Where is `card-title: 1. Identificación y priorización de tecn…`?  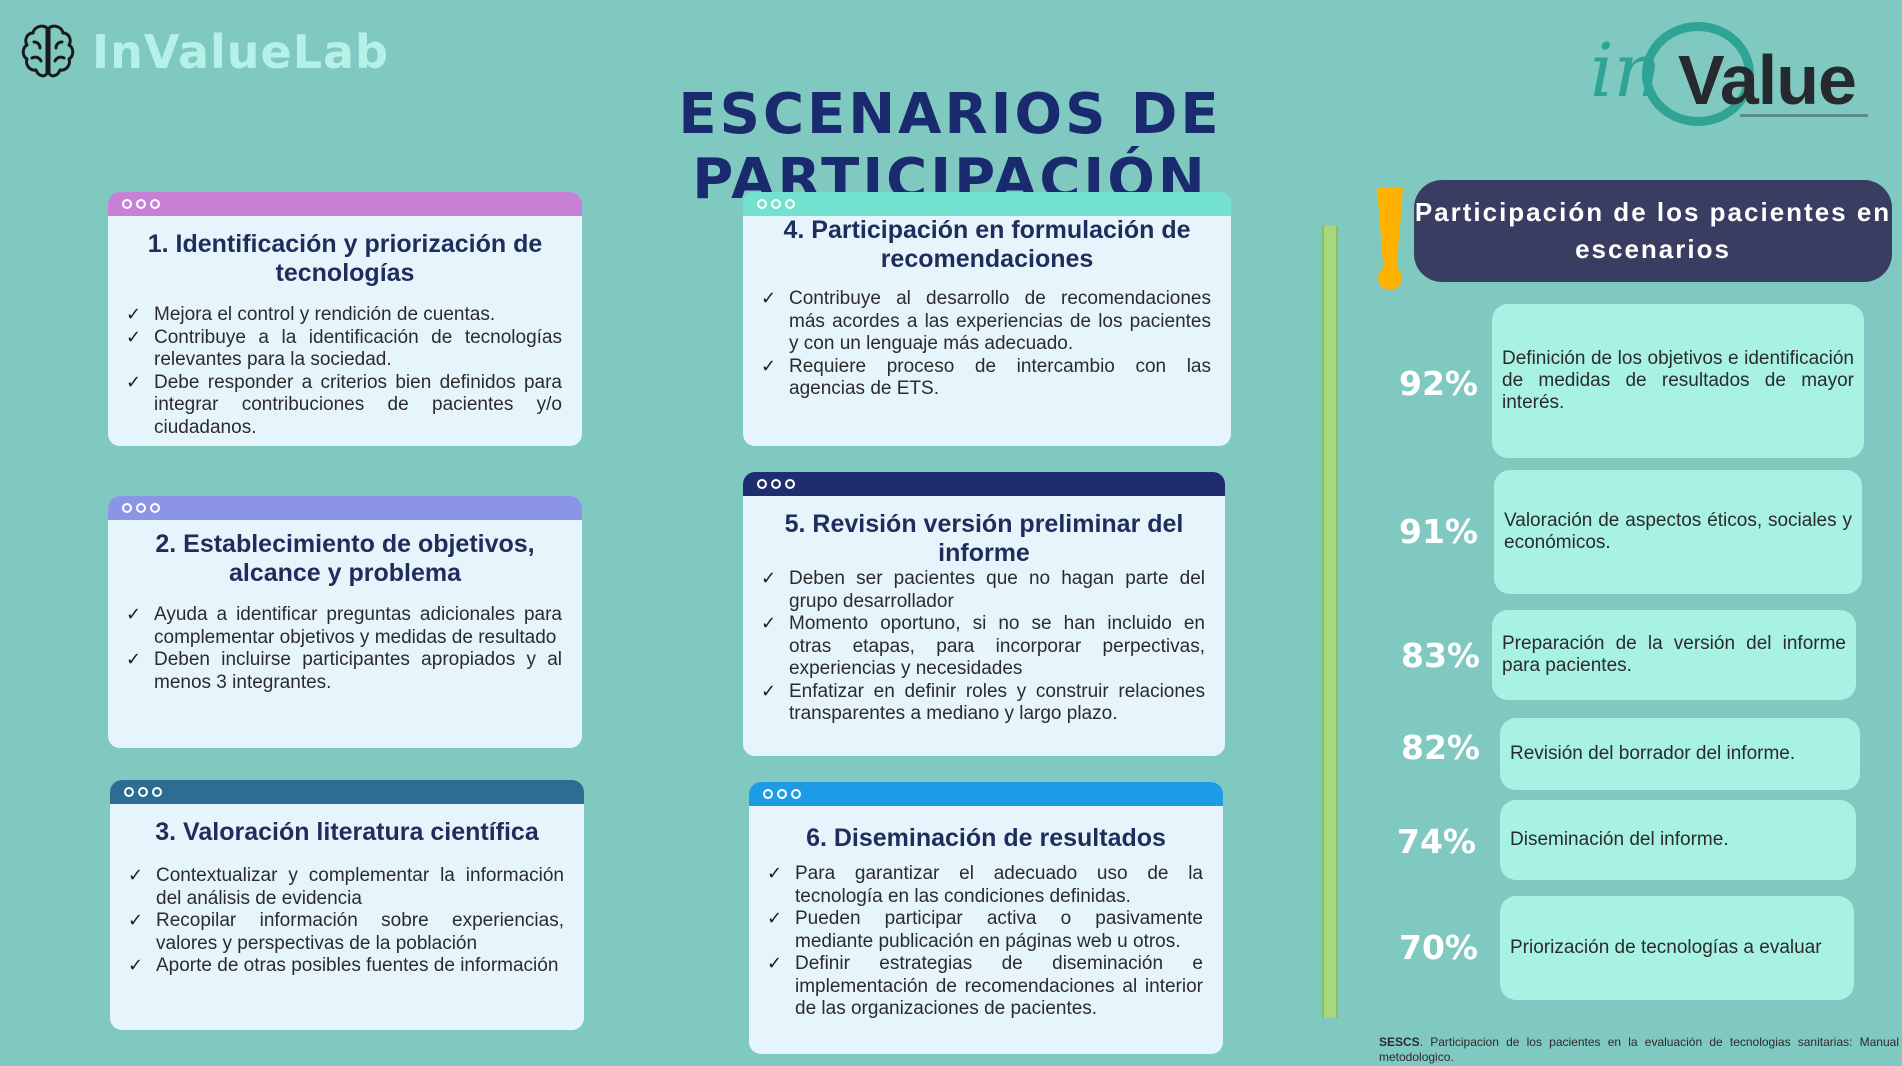
card-title: 1. Identificación y priorización de tecn… is located at coordinates (345, 258).